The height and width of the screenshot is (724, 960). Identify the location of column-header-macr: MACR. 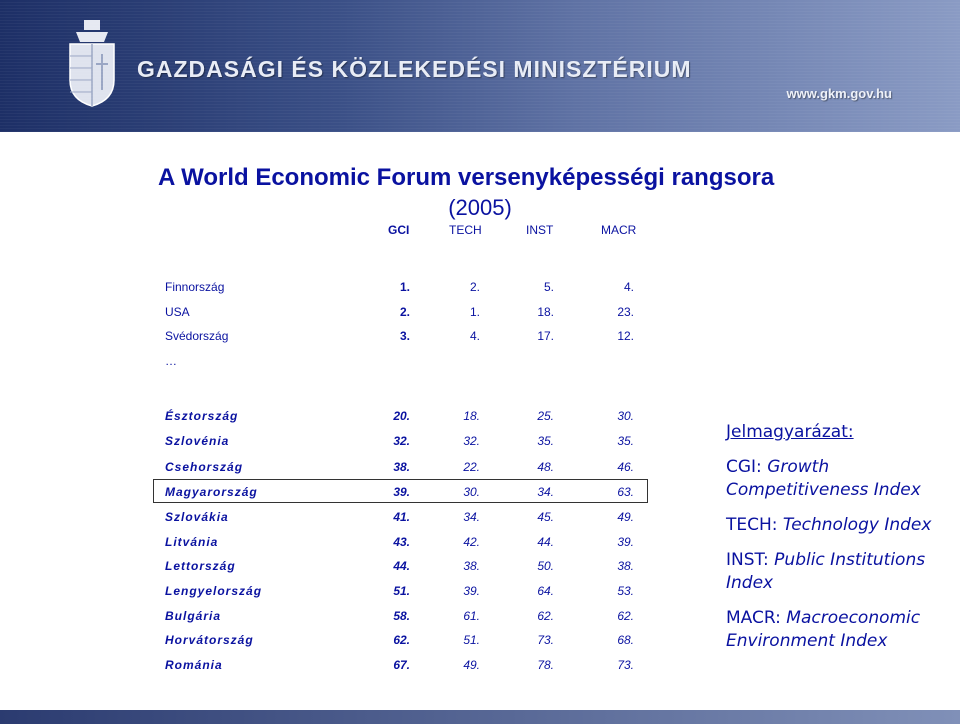
(619, 230).